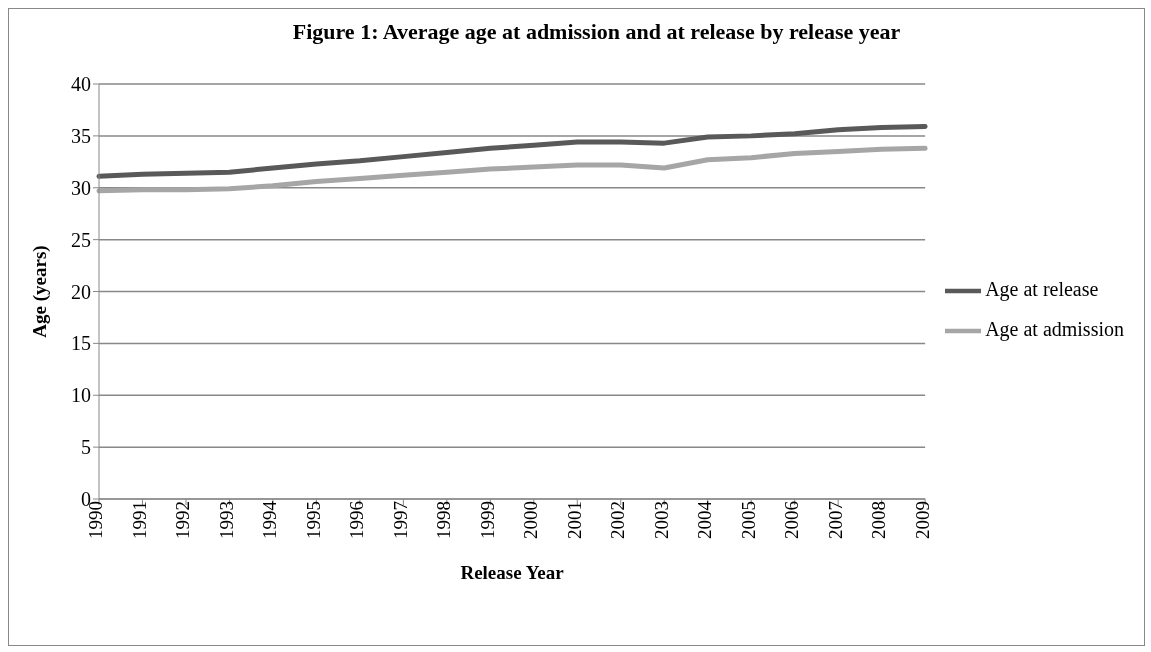  Describe the element at coordinates (512, 572) in the screenshot. I see `x-axis-title: Release Year` at that location.